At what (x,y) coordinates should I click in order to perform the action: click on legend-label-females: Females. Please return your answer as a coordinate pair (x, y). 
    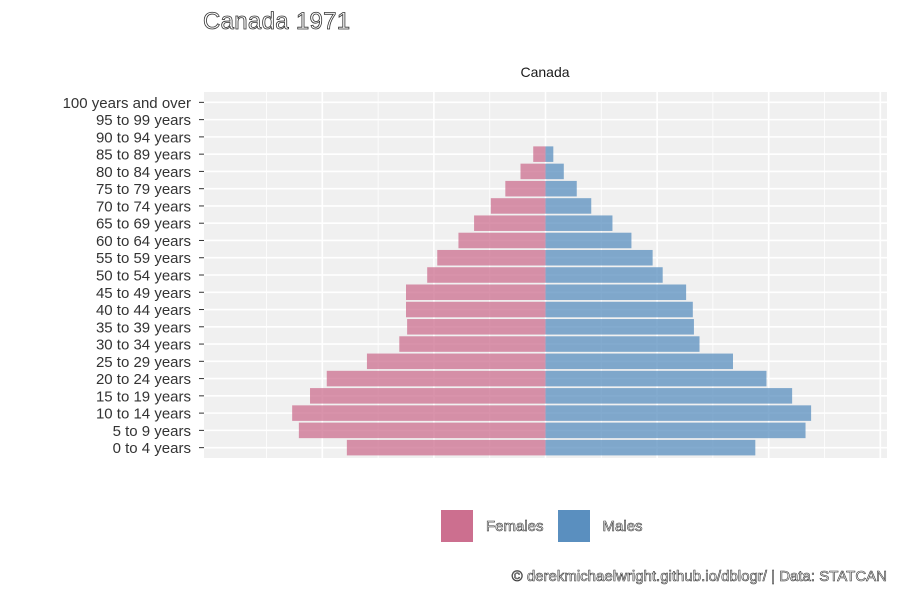
    Looking at the image, I should click on (515, 526).